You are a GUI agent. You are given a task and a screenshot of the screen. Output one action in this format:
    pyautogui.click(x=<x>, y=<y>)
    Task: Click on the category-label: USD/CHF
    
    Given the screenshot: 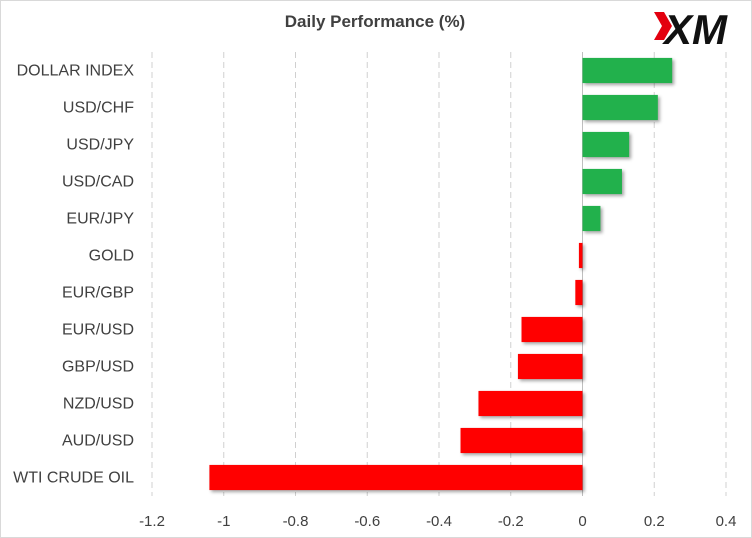 What is the action you would take?
    pyautogui.click(x=98, y=108)
    